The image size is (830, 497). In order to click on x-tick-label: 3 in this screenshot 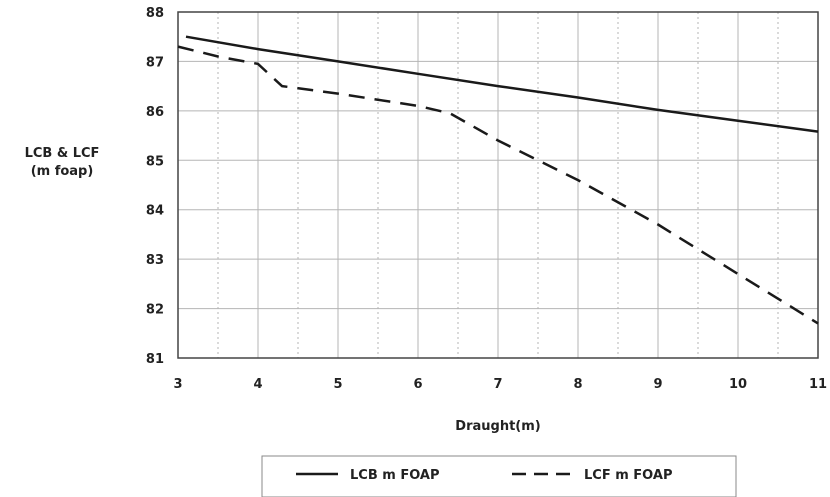, I will do `click(177, 384)`.